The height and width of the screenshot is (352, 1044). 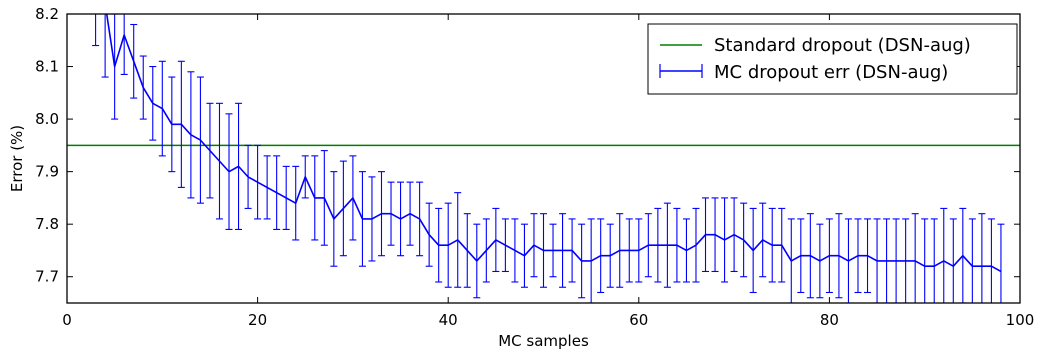 I want to click on legend-box, so click(x=832, y=59).